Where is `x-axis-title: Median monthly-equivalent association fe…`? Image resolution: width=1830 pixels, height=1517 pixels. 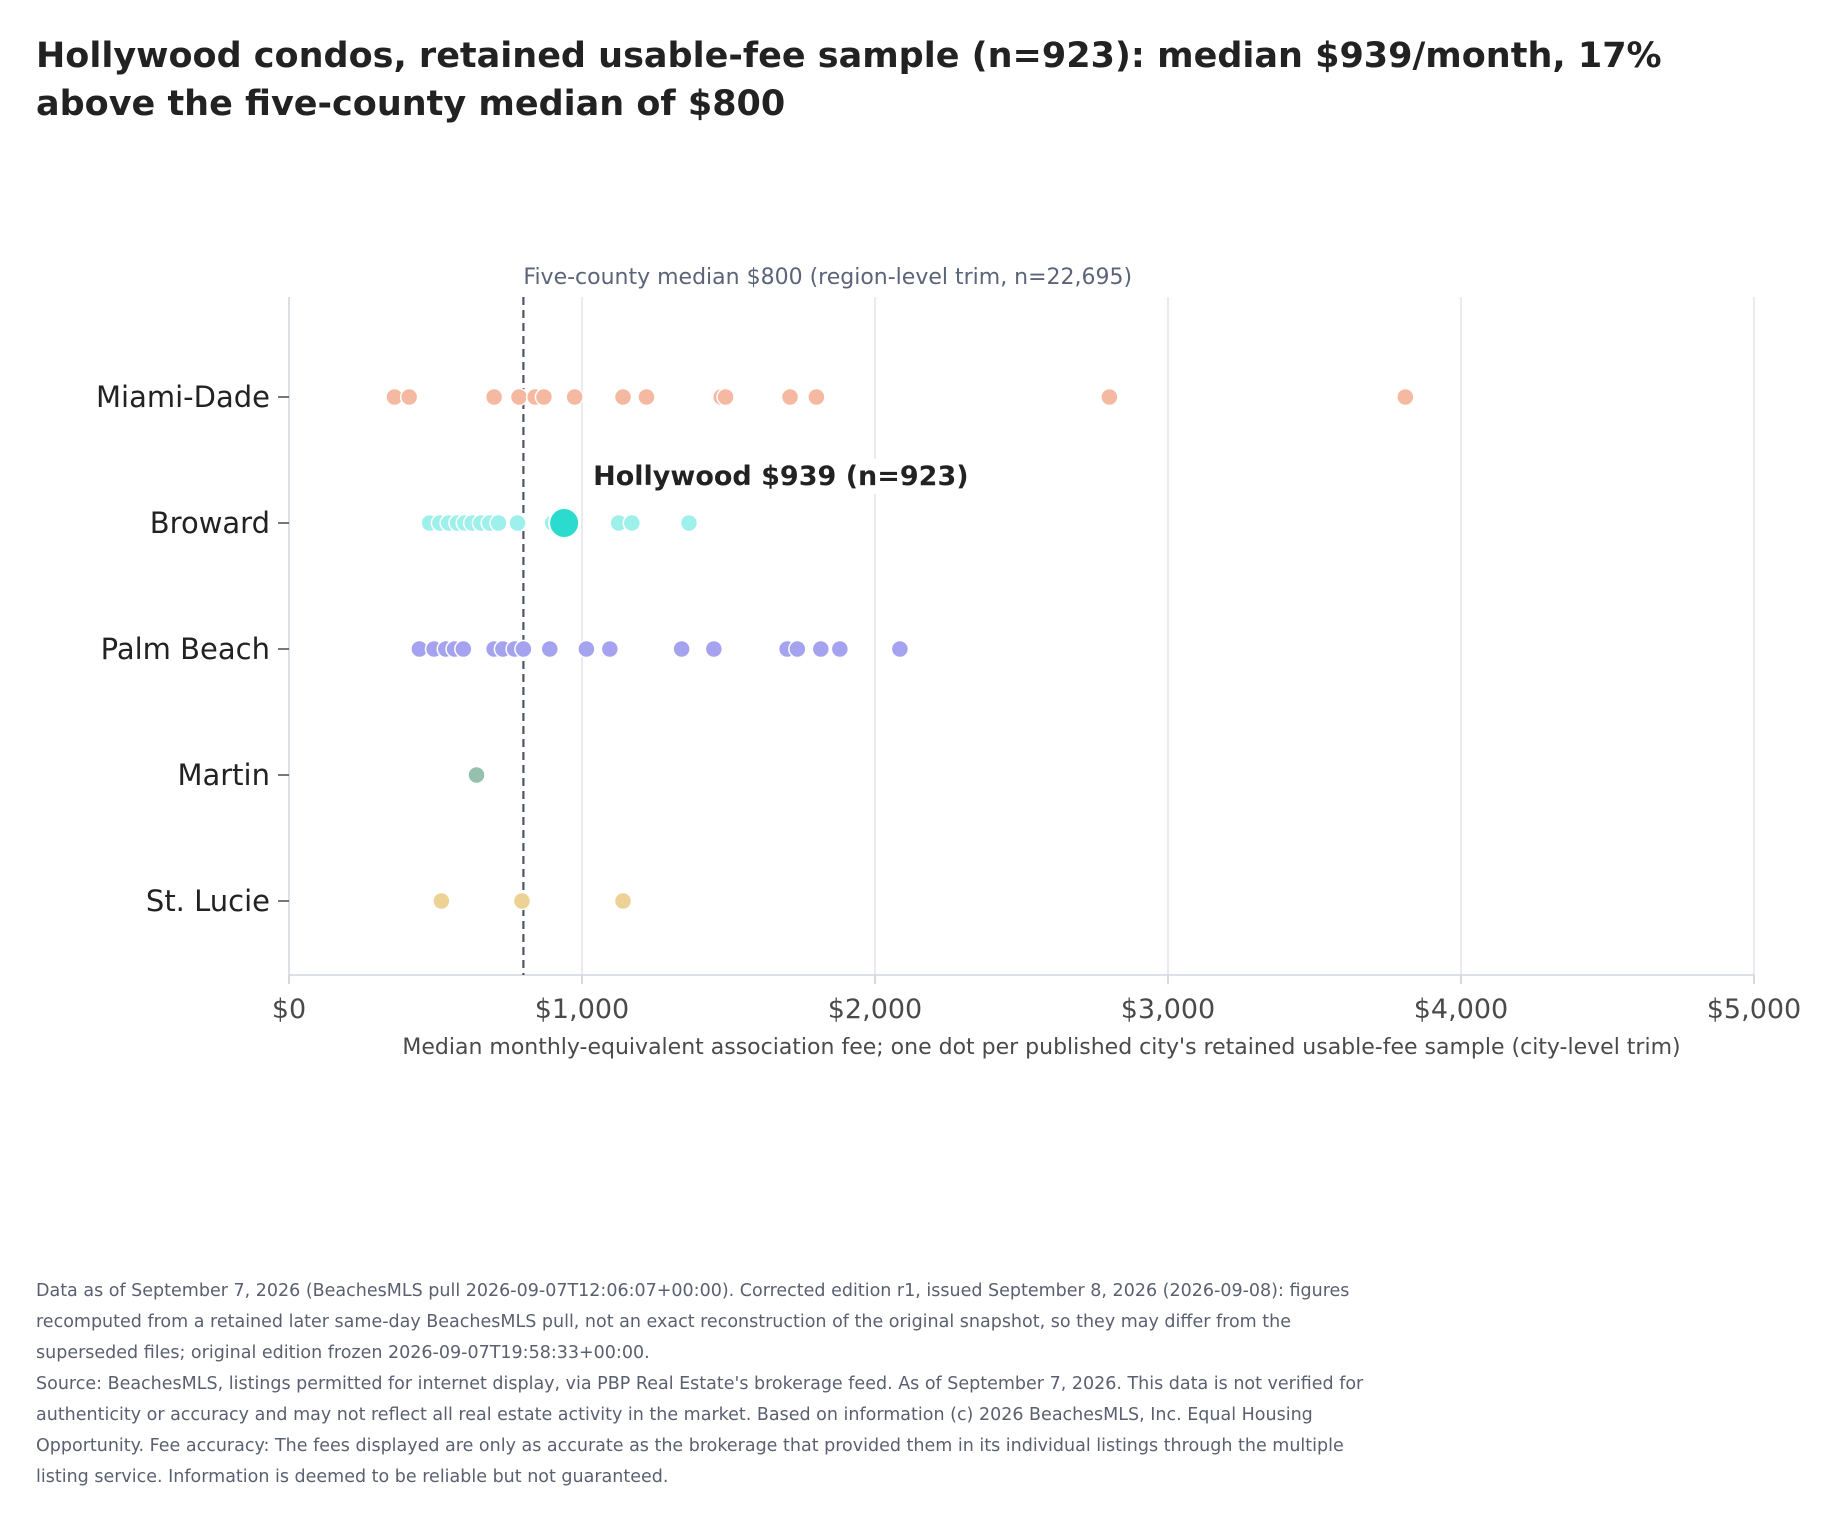 x-axis-title: Median monthly-equivalent association fe… is located at coordinates (1041, 1047).